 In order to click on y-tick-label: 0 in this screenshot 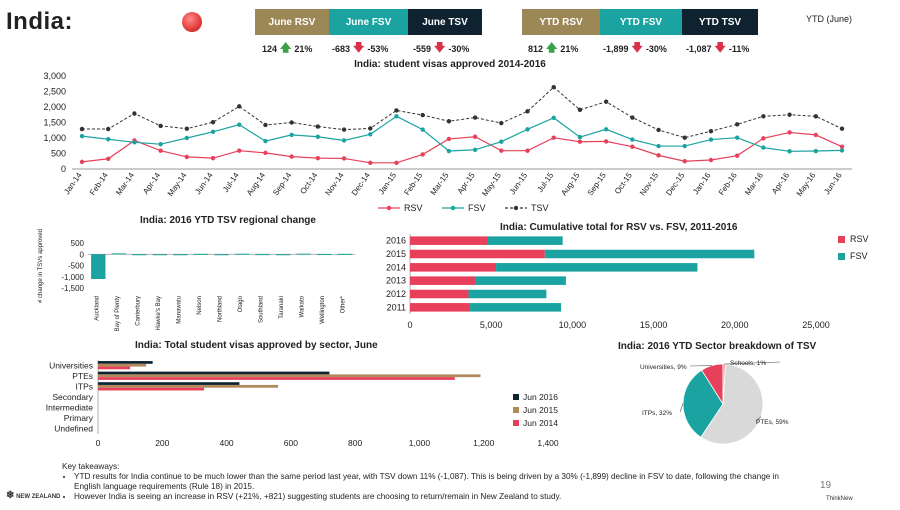, I will do `click(63, 169)`.